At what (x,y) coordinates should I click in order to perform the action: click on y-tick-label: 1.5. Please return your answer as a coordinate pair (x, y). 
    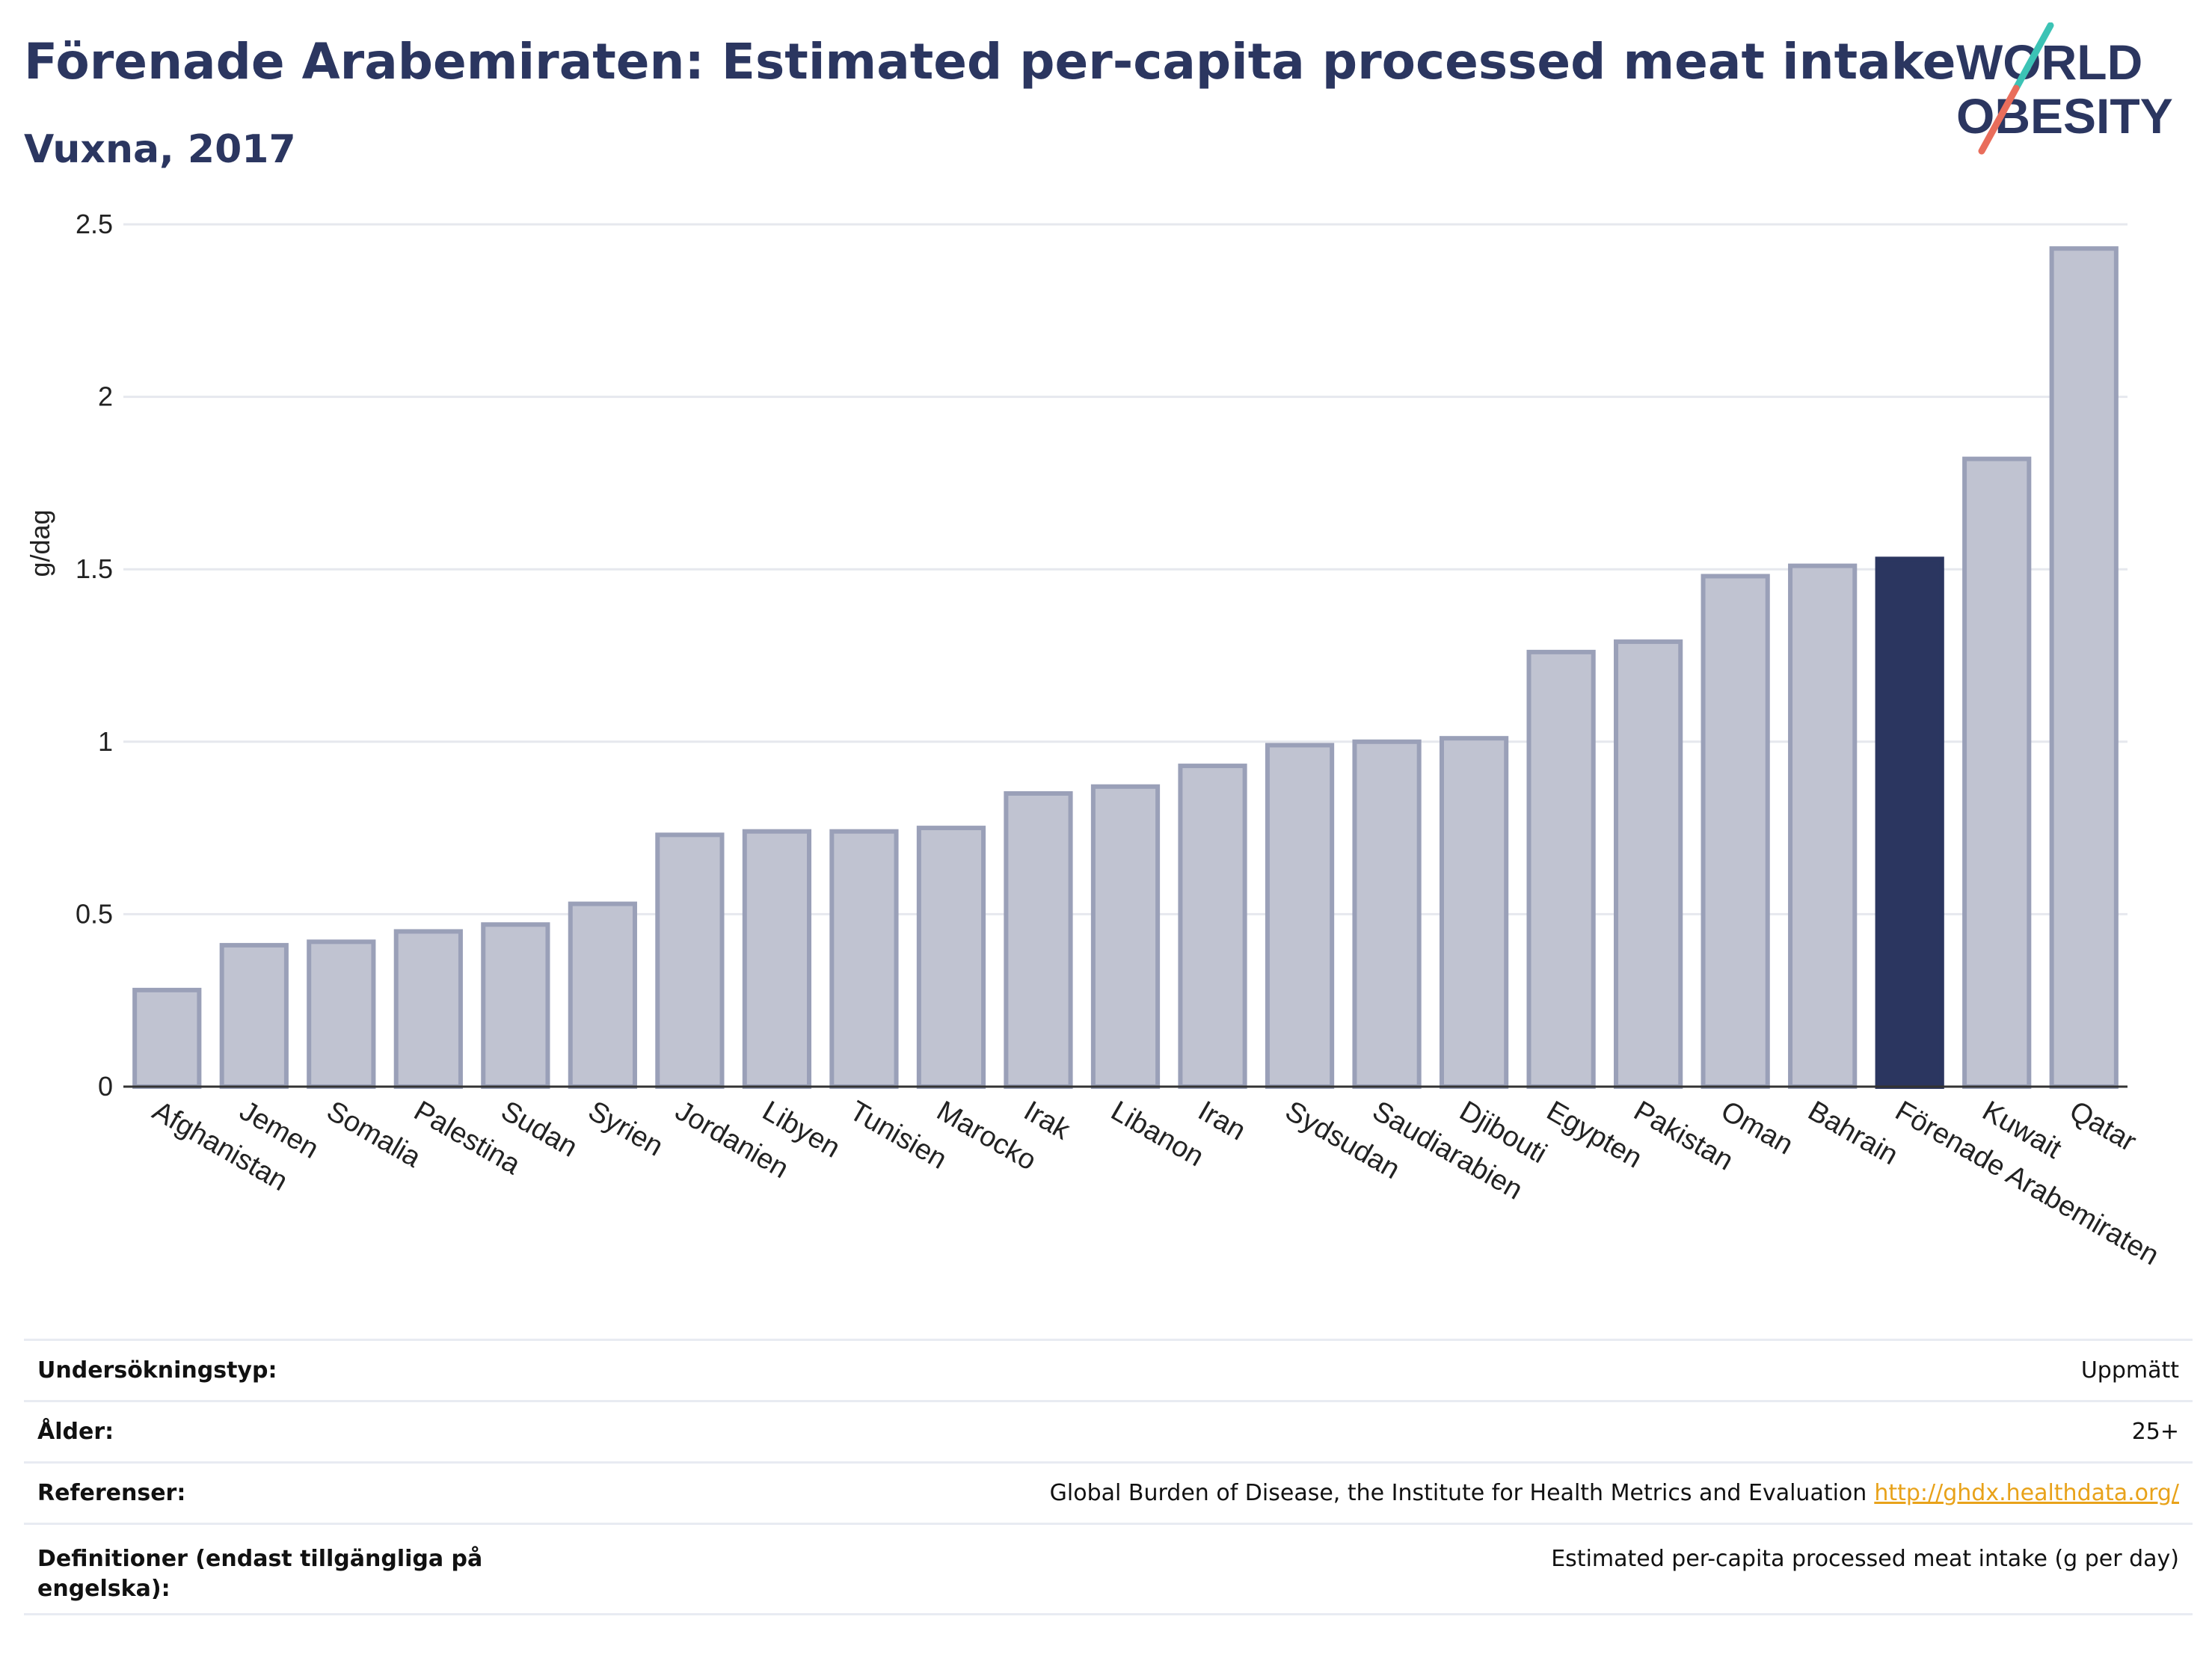
    Looking at the image, I should click on (94, 568).